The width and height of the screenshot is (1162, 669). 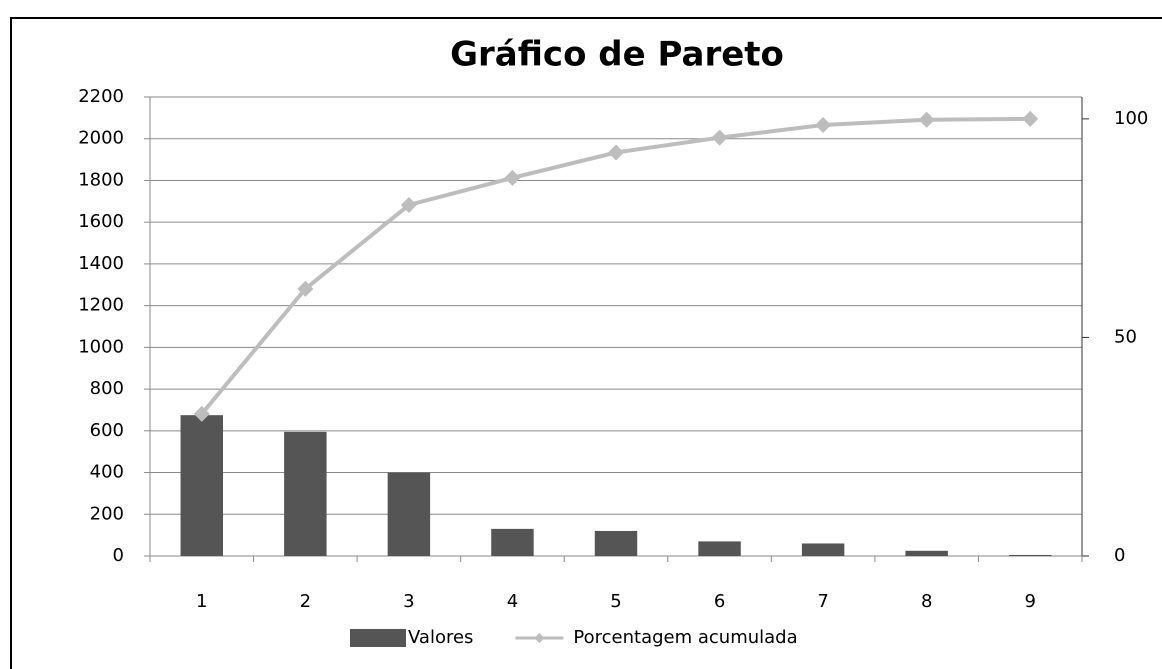 I want to click on y-tick-label: 0, so click(x=118, y=555).